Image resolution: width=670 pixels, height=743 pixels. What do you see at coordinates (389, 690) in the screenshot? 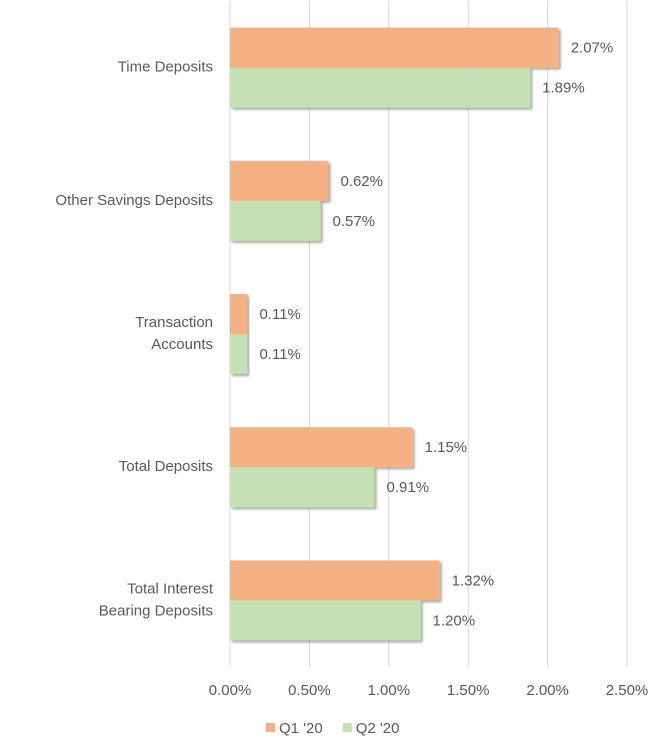
I see `x-tick-label: 1.00%` at bounding box center [389, 690].